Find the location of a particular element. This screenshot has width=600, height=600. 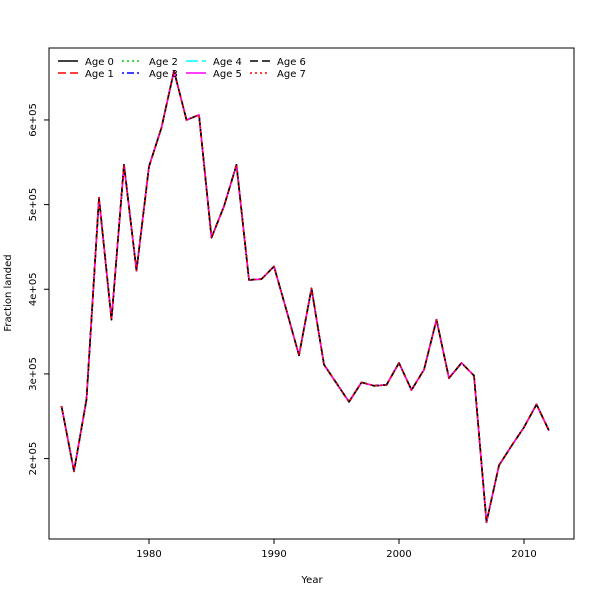

y-axis: 2e+05 3e+05 4e+05 5e+05 6e+05 is located at coordinates (38, 289).